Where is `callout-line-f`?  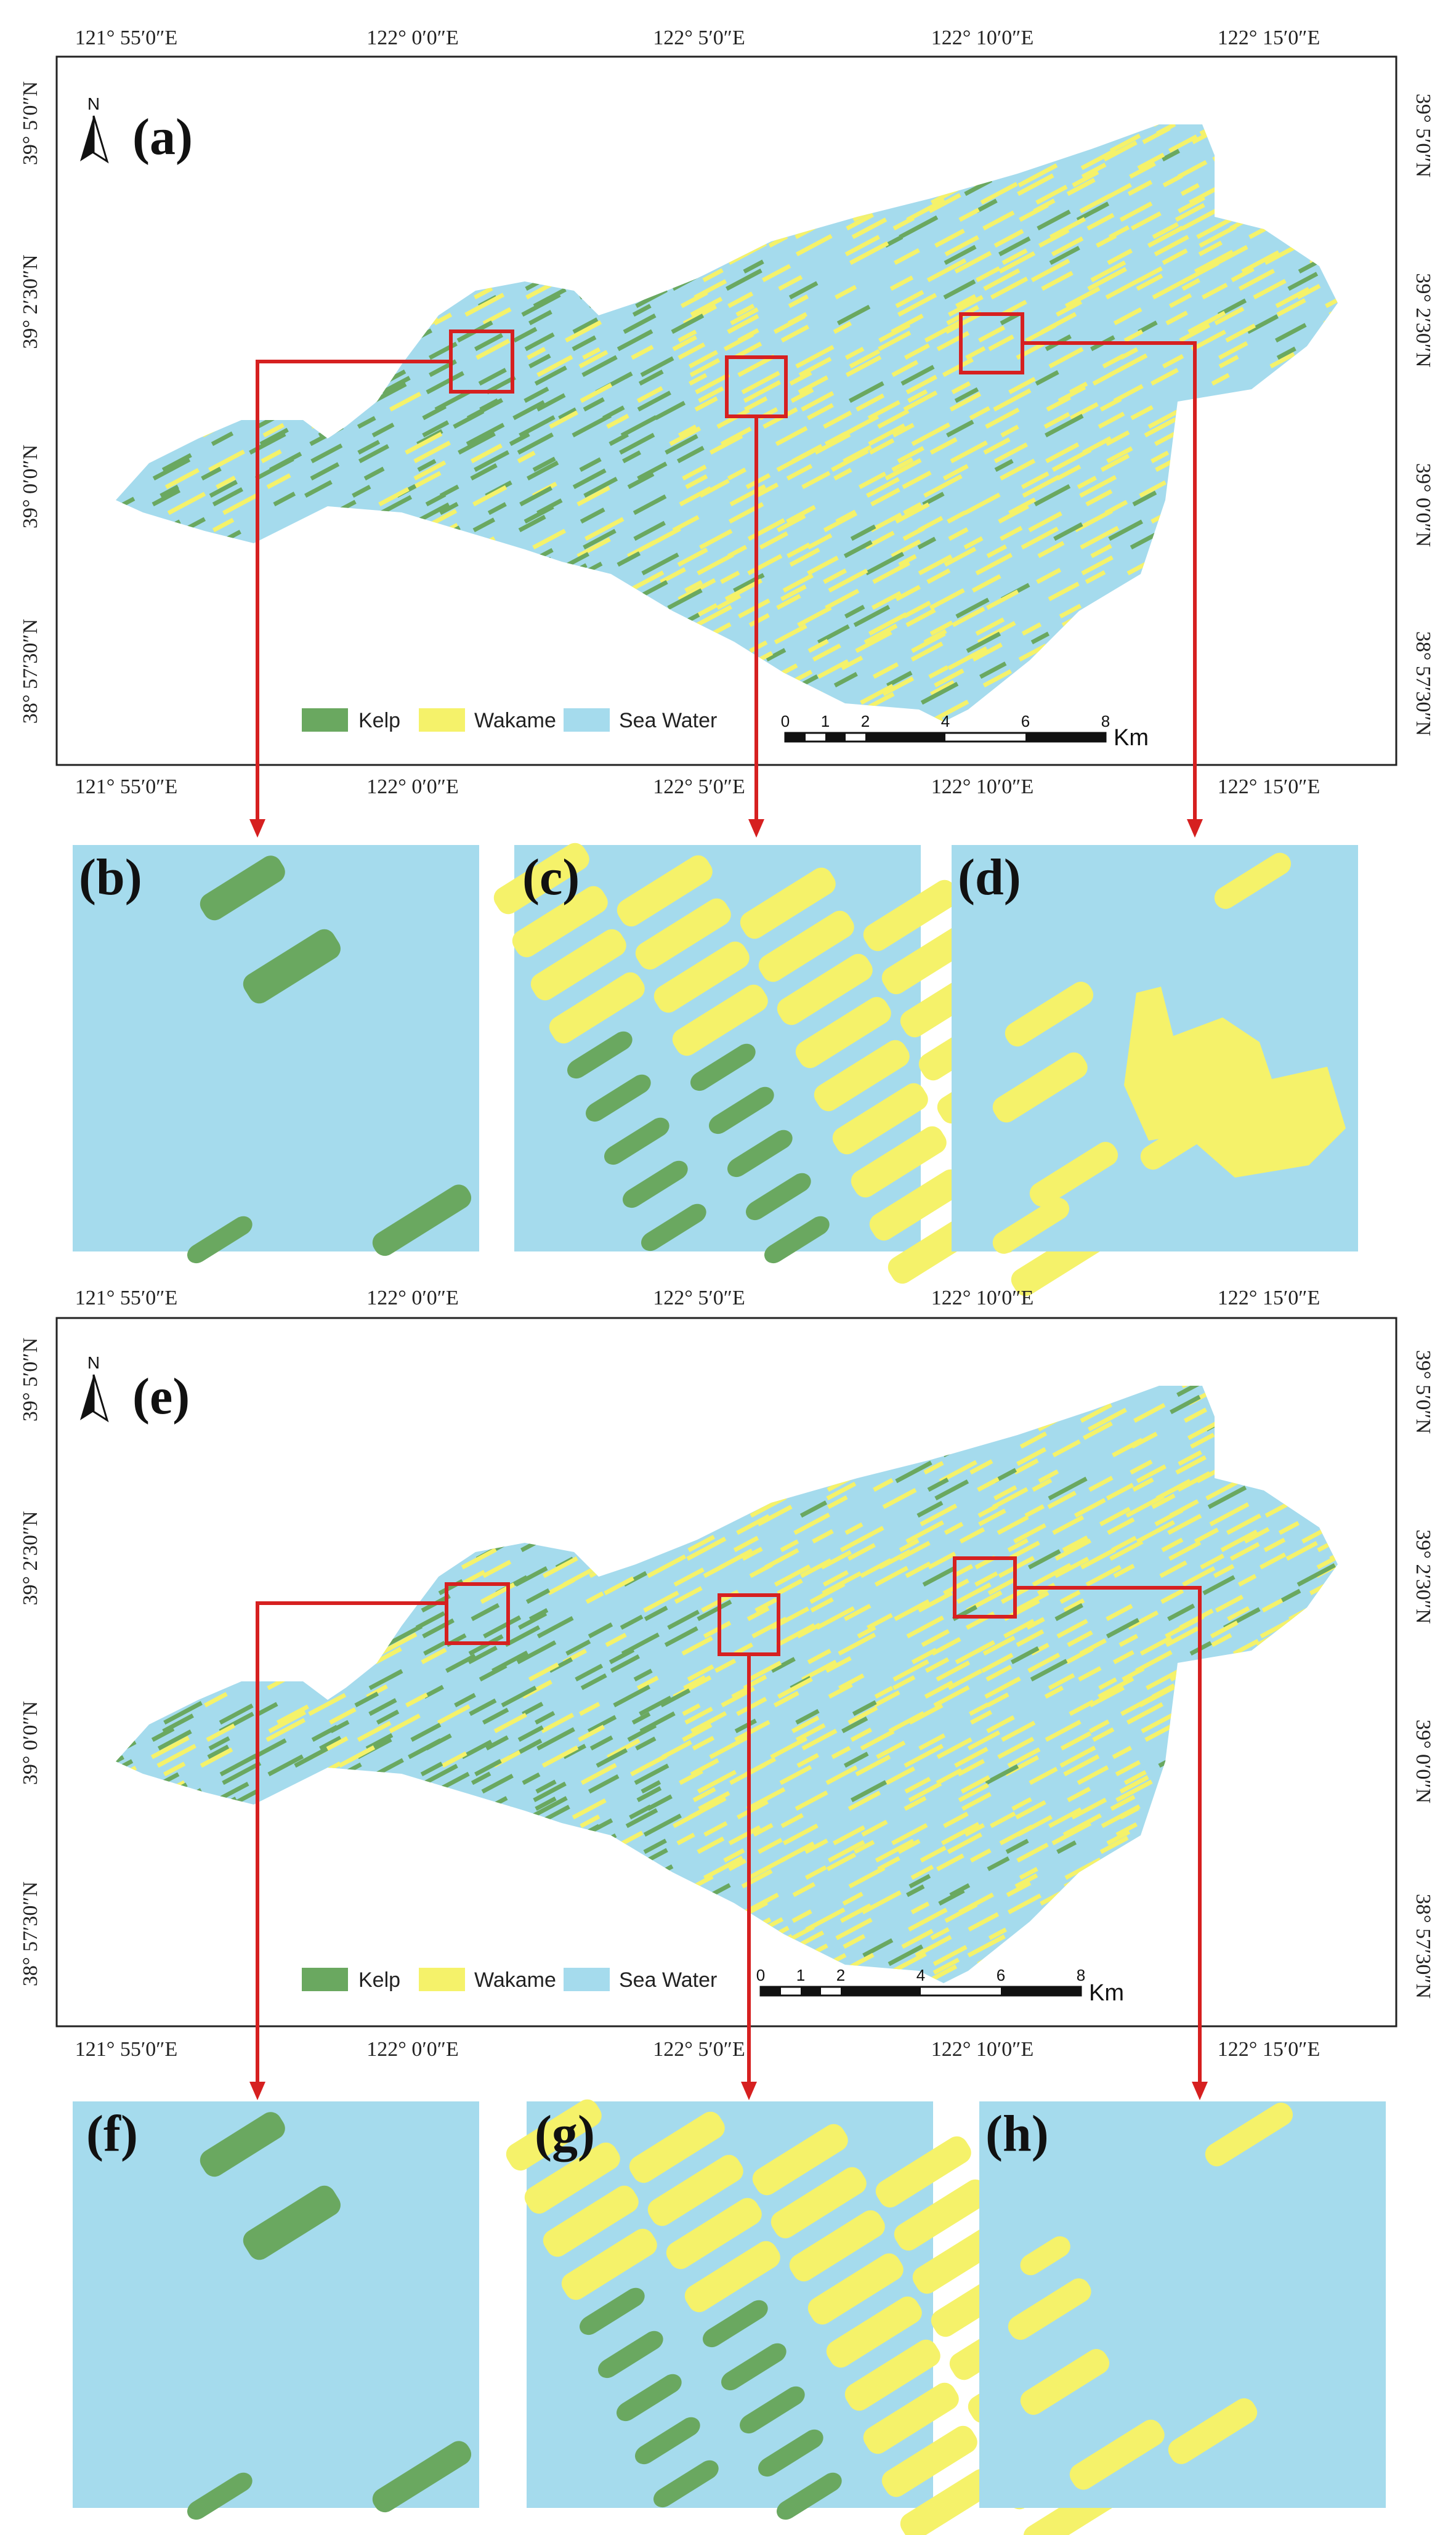
callout-line-f is located at coordinates (351, 1844).